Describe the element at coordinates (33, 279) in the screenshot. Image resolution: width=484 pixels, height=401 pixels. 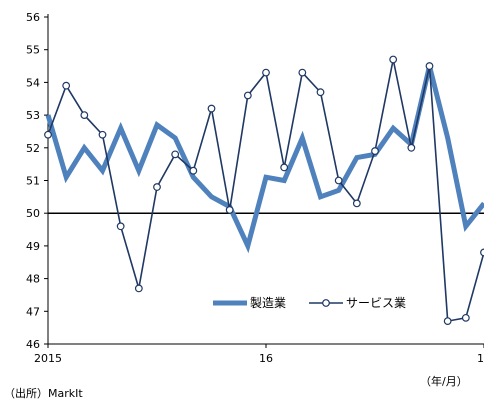
I see `y-tick-label: 48` at that location.